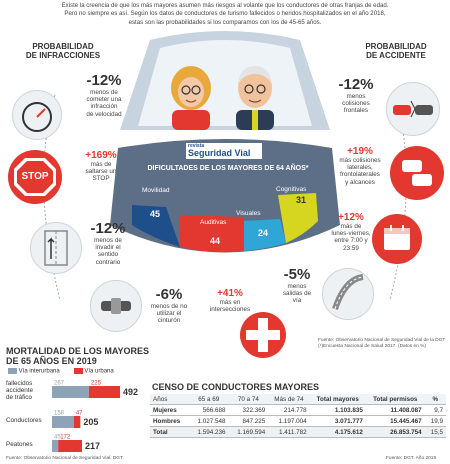 The image size is (450, 464). Describe the element at coordinates (289, 421) in the screenshot. I see `census-cell: 1.197.004` at that location.